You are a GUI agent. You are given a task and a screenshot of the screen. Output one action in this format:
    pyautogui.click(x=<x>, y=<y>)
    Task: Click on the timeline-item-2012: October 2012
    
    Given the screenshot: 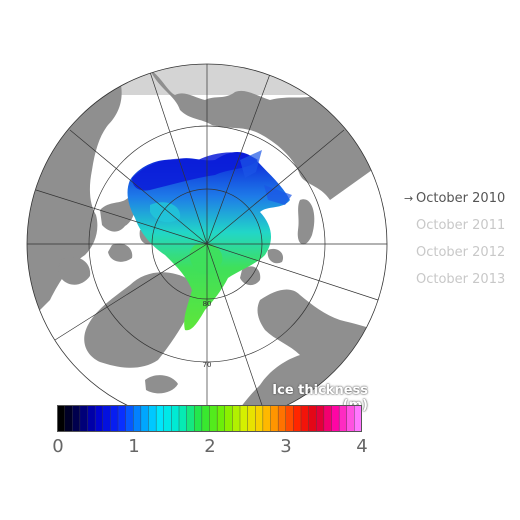 What is the action you would take?
    pyautogui.click(x=454, y=257)
    